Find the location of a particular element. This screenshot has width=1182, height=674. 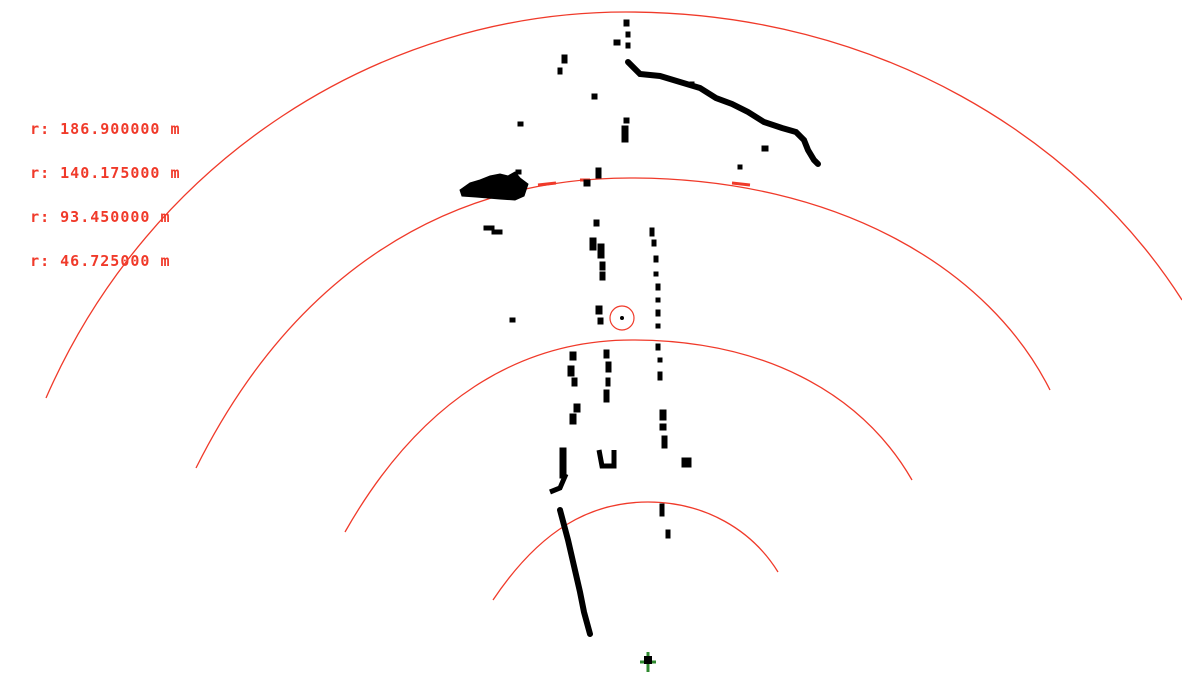

range-label-text: r: 46.725000 m is located at coordinates (100, 261).